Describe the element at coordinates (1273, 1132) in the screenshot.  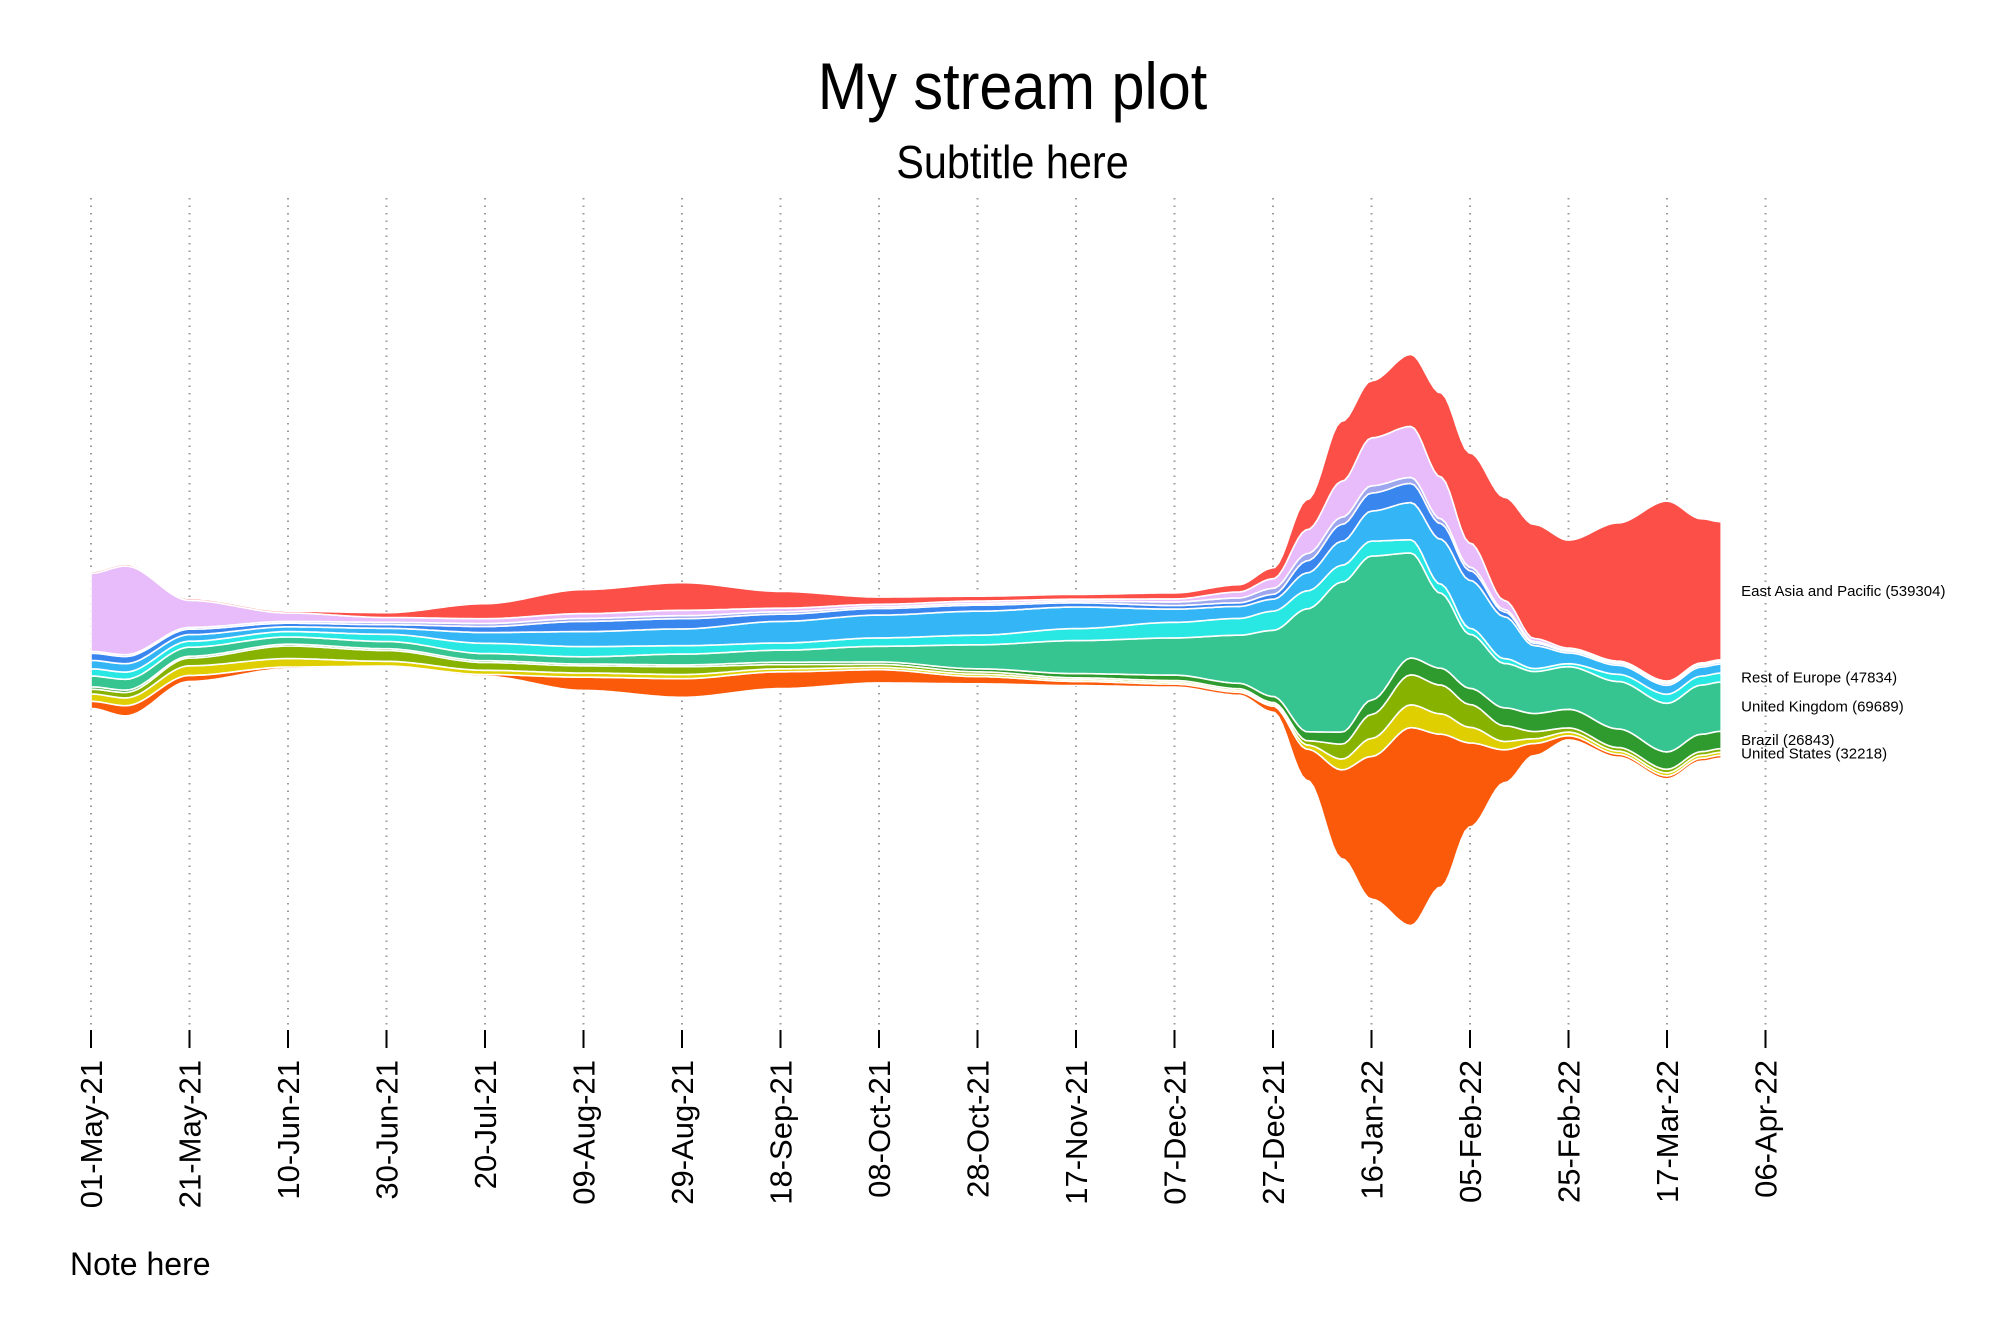
I see `x-tick-label: 27-Dec-21` at that location.